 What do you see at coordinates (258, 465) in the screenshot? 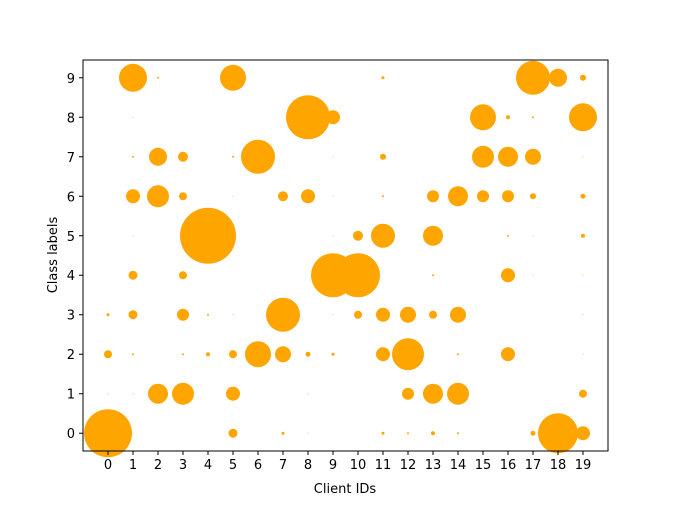
I see `x-tick-label: 6` at bounding box center [258, 465].